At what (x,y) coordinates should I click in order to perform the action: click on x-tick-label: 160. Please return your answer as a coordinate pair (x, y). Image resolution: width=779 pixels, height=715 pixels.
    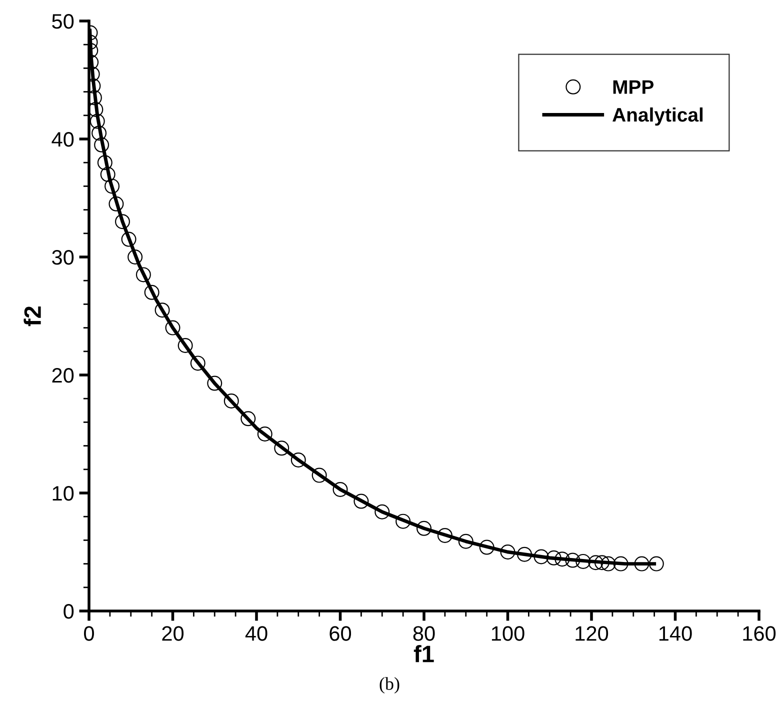
    Looking at the image, I should click on (759, 633).